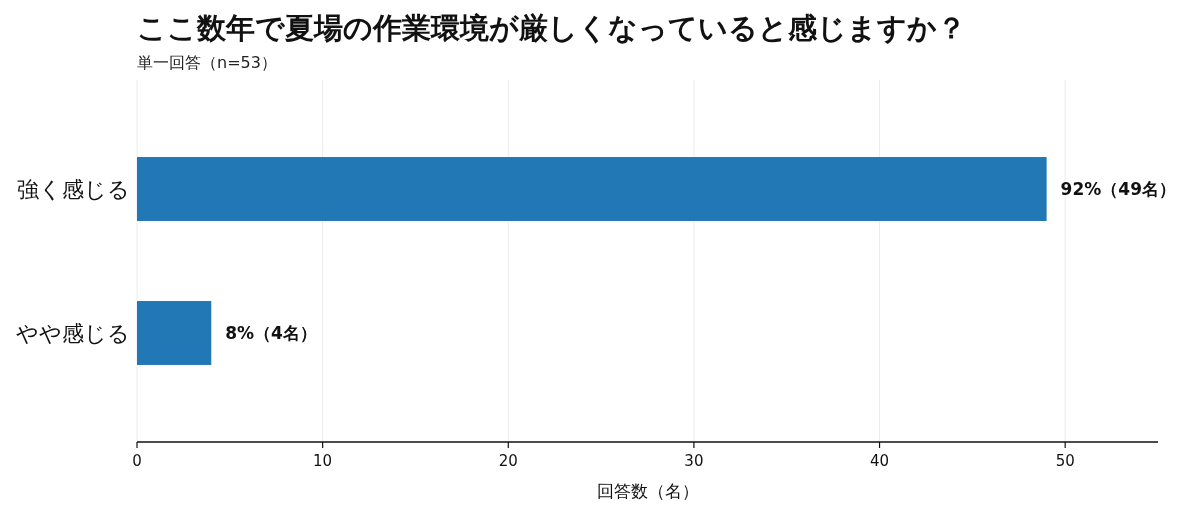 The image size is (1200, 514). Describe the element at coordinates (73, 189) in the screenshot. I see `y-tick-label: 強く感じる` at that location.